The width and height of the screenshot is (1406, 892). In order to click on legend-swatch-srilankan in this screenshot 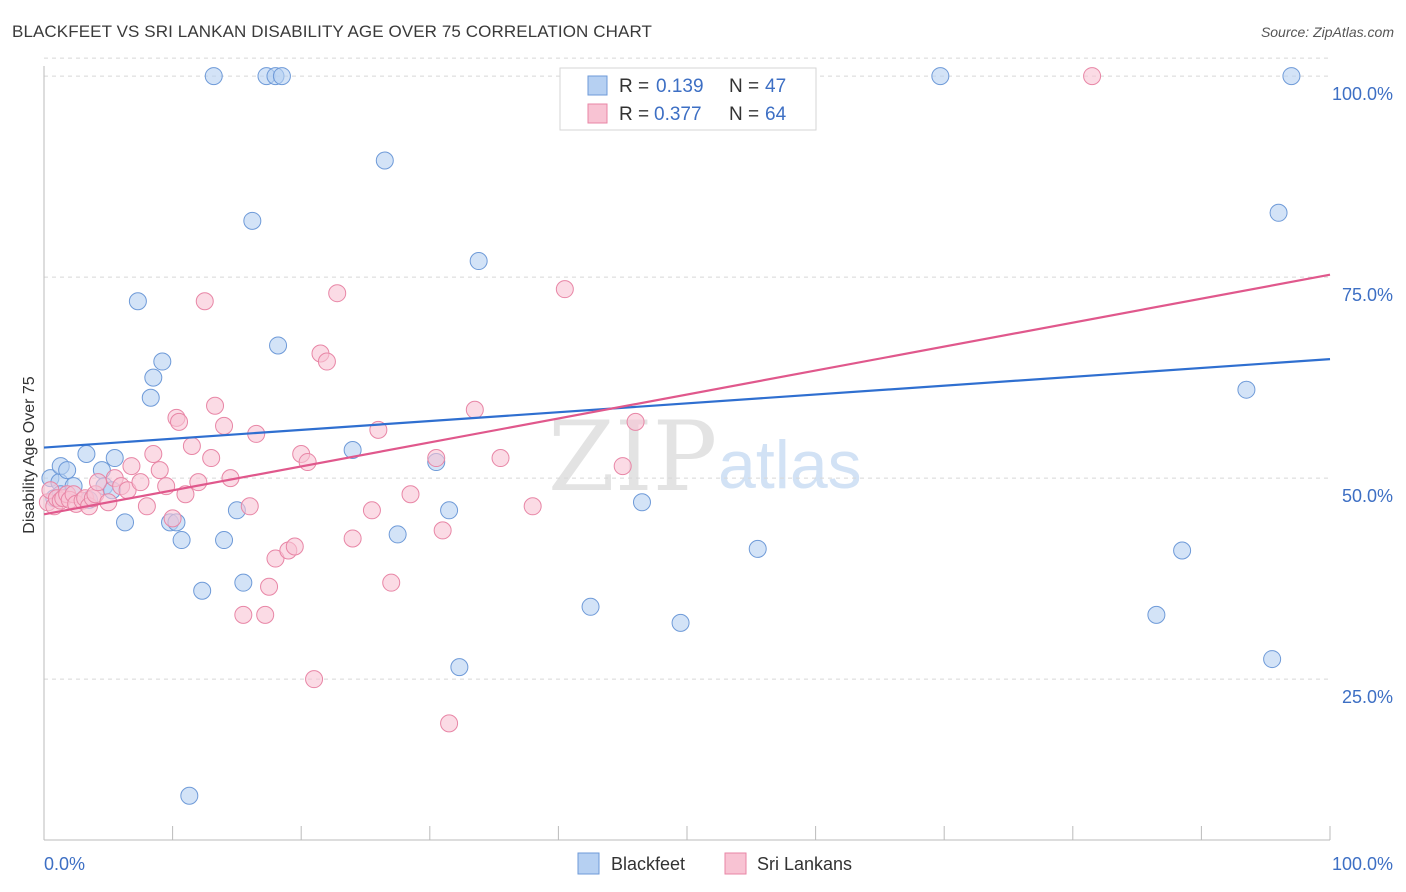, I will do `click(597, 113)`.